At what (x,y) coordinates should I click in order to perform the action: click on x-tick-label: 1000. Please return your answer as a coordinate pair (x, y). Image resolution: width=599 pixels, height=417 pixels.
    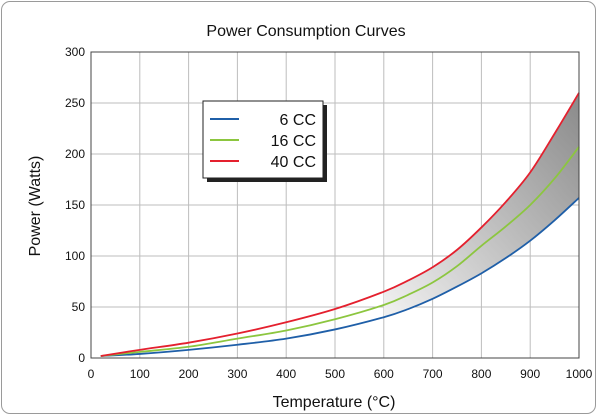
    Looking at the image, I should click on (579, 374).